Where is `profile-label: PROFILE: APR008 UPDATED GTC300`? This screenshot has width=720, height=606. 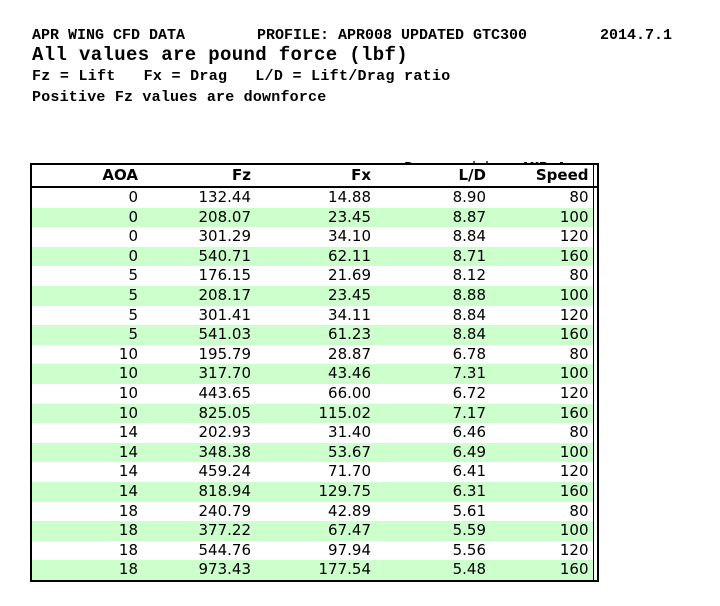 profile-label: PROFILE: APR008 UPDATED GTC300 is located at coordinates (392, 35).